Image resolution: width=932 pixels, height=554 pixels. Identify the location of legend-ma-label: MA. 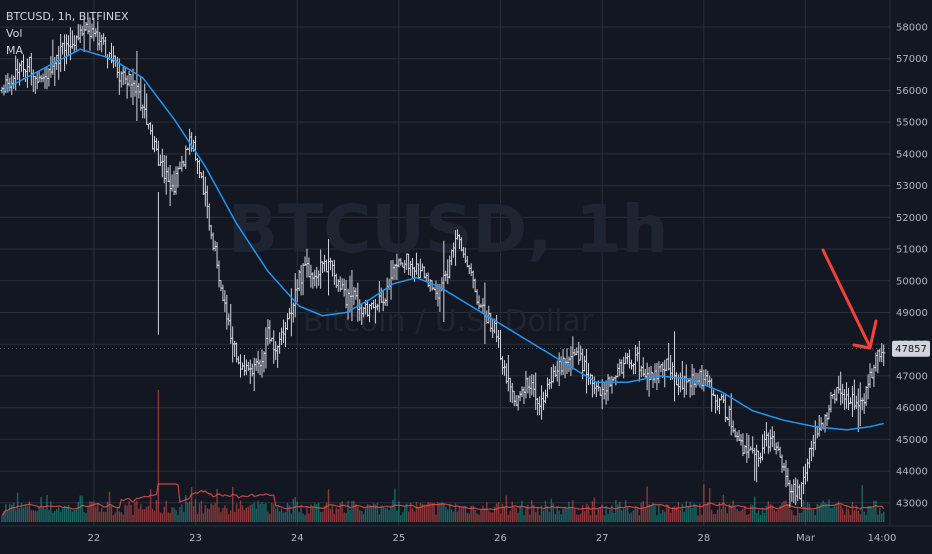
(15, 50).